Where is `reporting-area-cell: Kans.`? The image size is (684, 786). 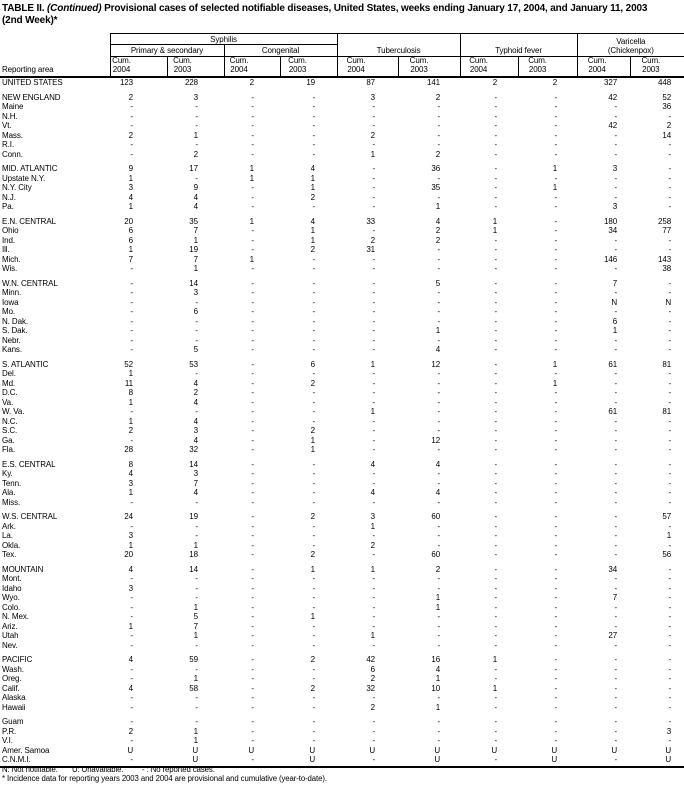
reporting-area-cell: Kans. is located at coordinates (12, 349).